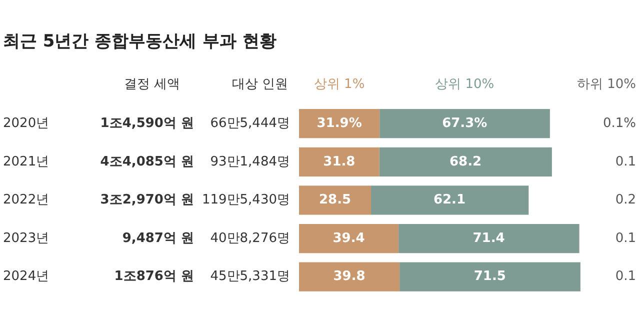 The height and width of the screenshot is (310, 640). I want to click on y-tick-label: 2021년, so click(26, 162).